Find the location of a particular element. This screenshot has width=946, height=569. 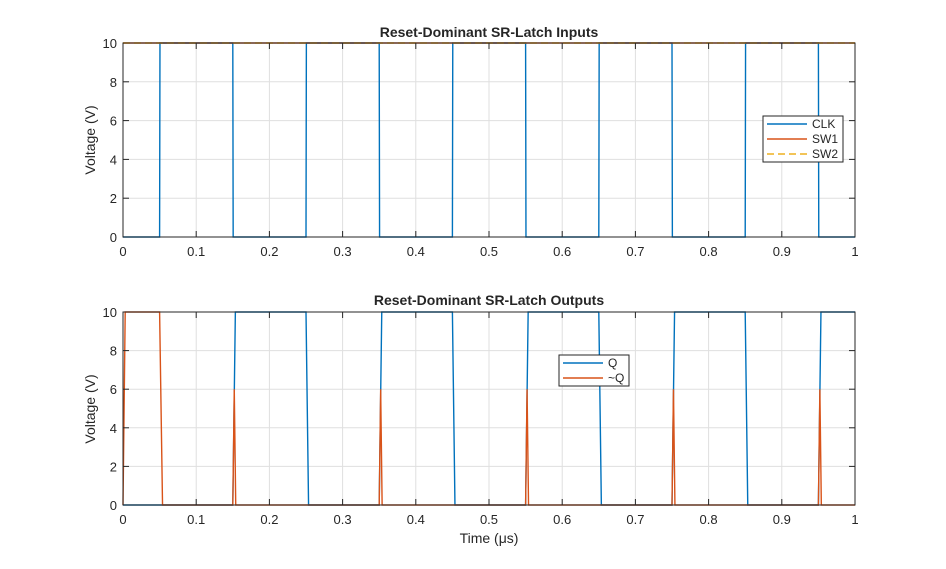

inputs-y-tick-label: 2 is located at coordinates (113, 198).